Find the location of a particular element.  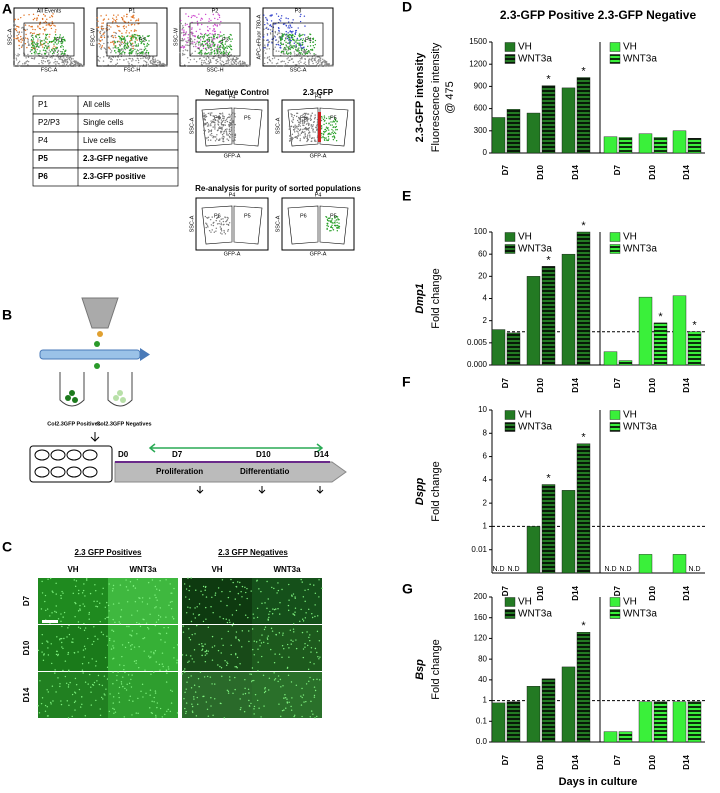

gate-label: P2 is located at coordinates (142, 40).